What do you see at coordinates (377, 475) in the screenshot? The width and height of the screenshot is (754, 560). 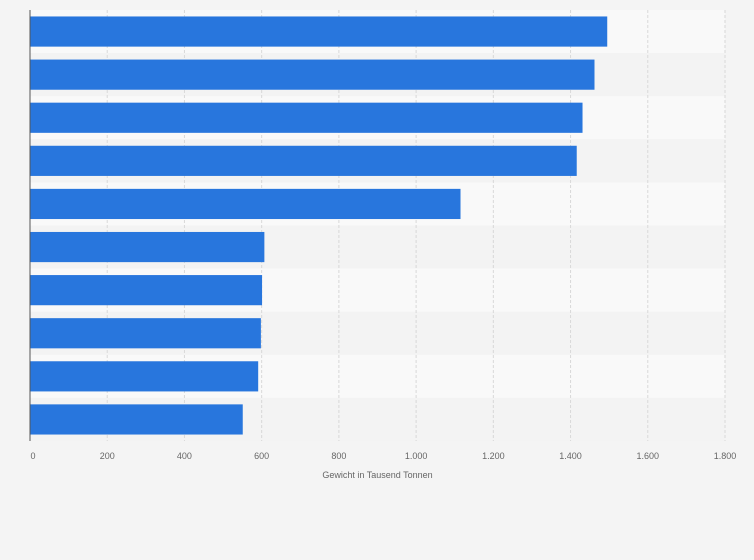 I see `x-axis-title: Gewicht in Tausend Tonnen` at bounding box center [377, 475].